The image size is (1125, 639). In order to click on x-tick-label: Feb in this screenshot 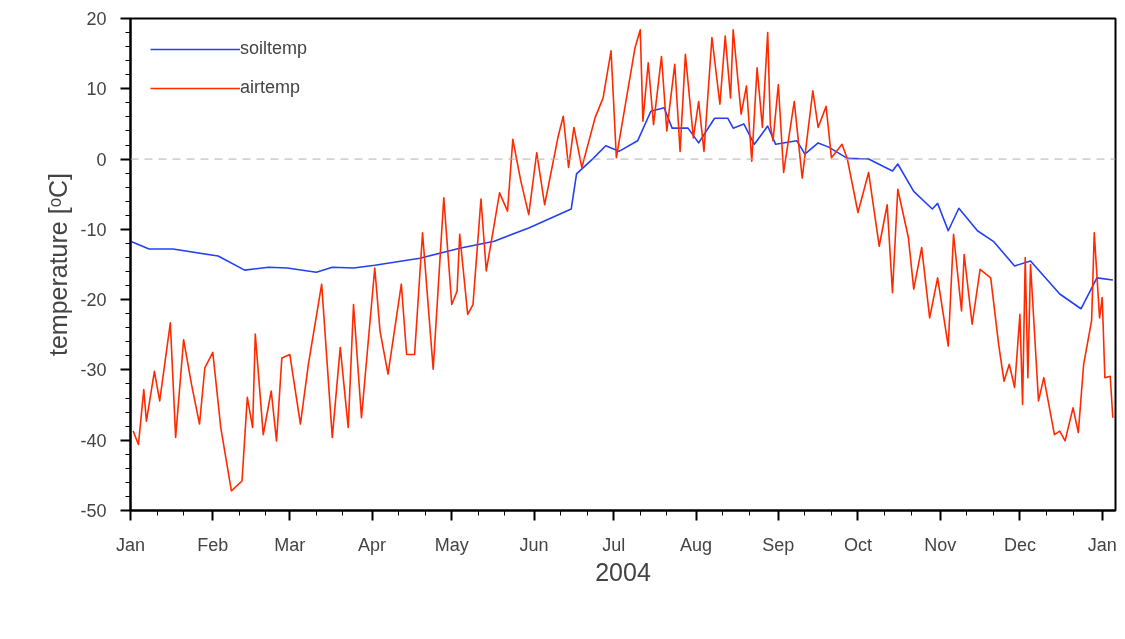, I will do `click(213, 544)`.